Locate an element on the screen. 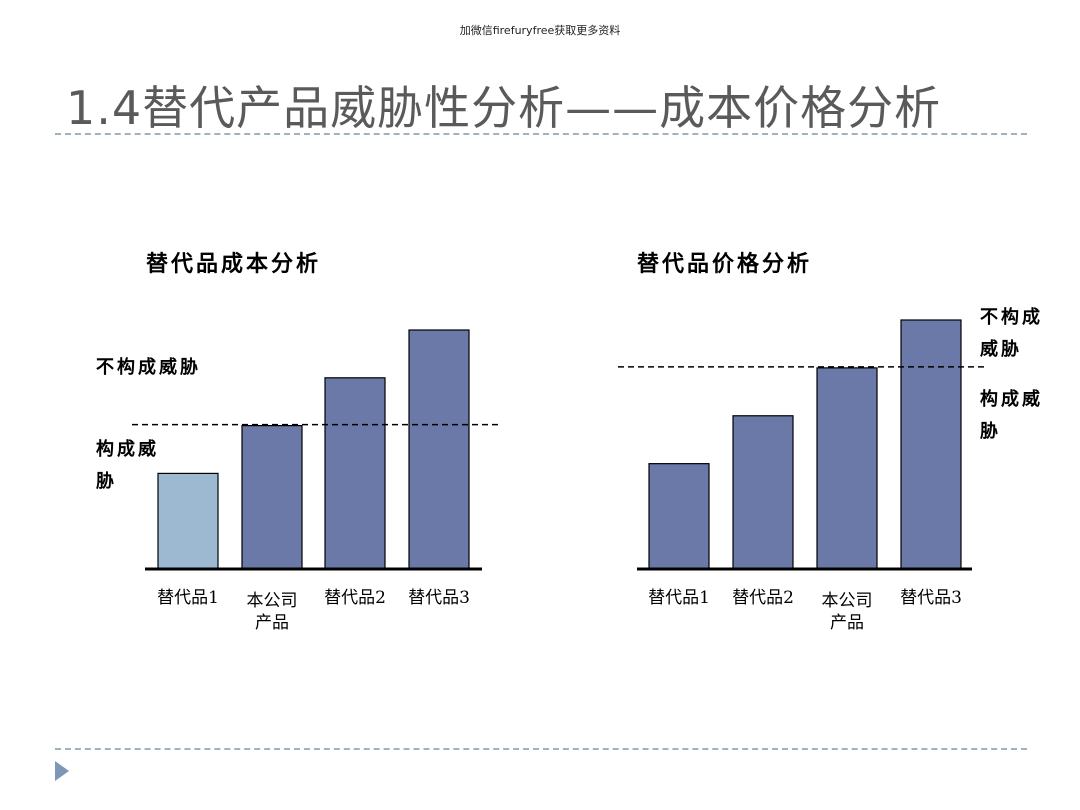 The image size is (1080, 810). price-no-threat-label-line-1: 不构成 is located at coordinates (1011, 317).